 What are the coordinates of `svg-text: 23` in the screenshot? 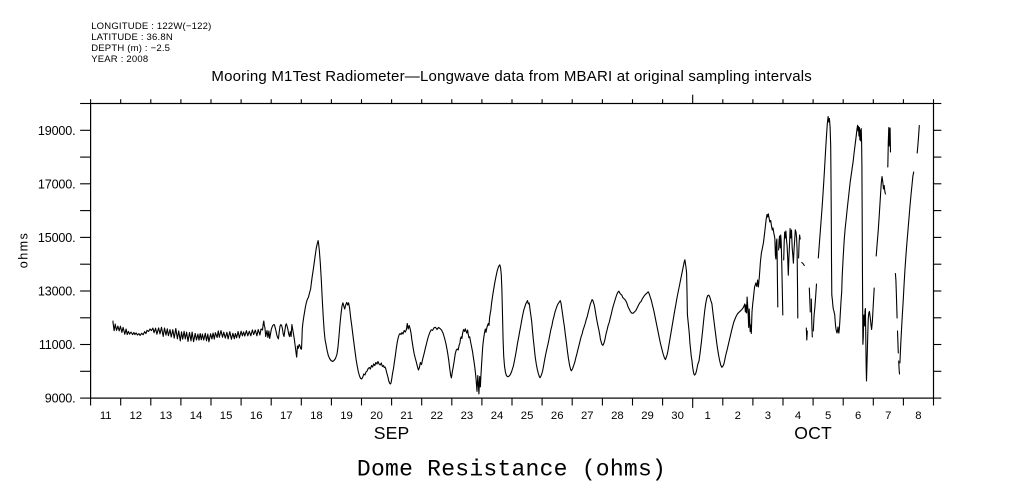 It's located at (467, 416).